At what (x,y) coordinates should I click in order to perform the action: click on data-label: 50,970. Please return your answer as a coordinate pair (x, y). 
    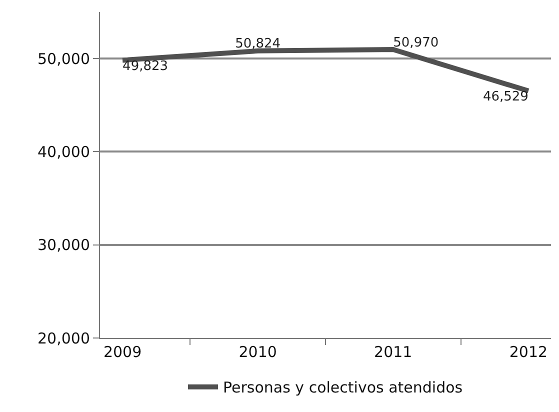
    Looking at the image, I should click on (416, 42).